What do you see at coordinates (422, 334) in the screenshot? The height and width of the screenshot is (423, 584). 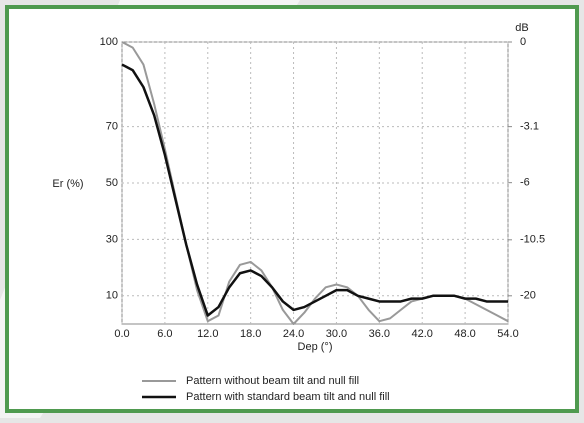 I see `x-tick-label: 42.0` at bounding box center [422, 334].